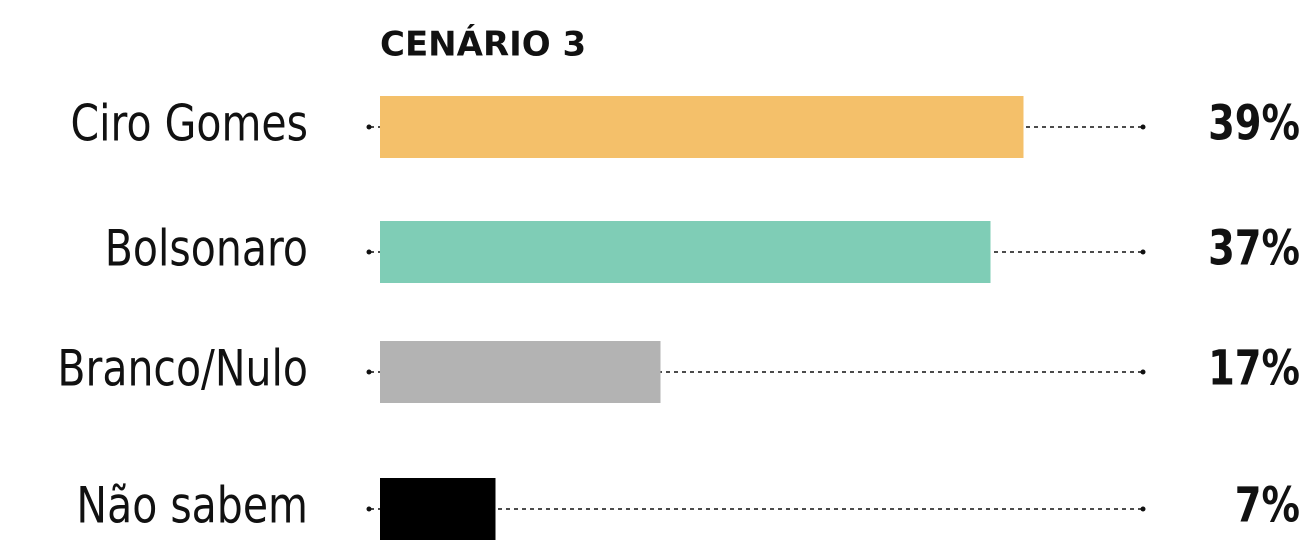 The image size is (1308, 540). Describe the element at coordinates (1254, 369) in the screenshot. I see `value-label: 17%` at that location.